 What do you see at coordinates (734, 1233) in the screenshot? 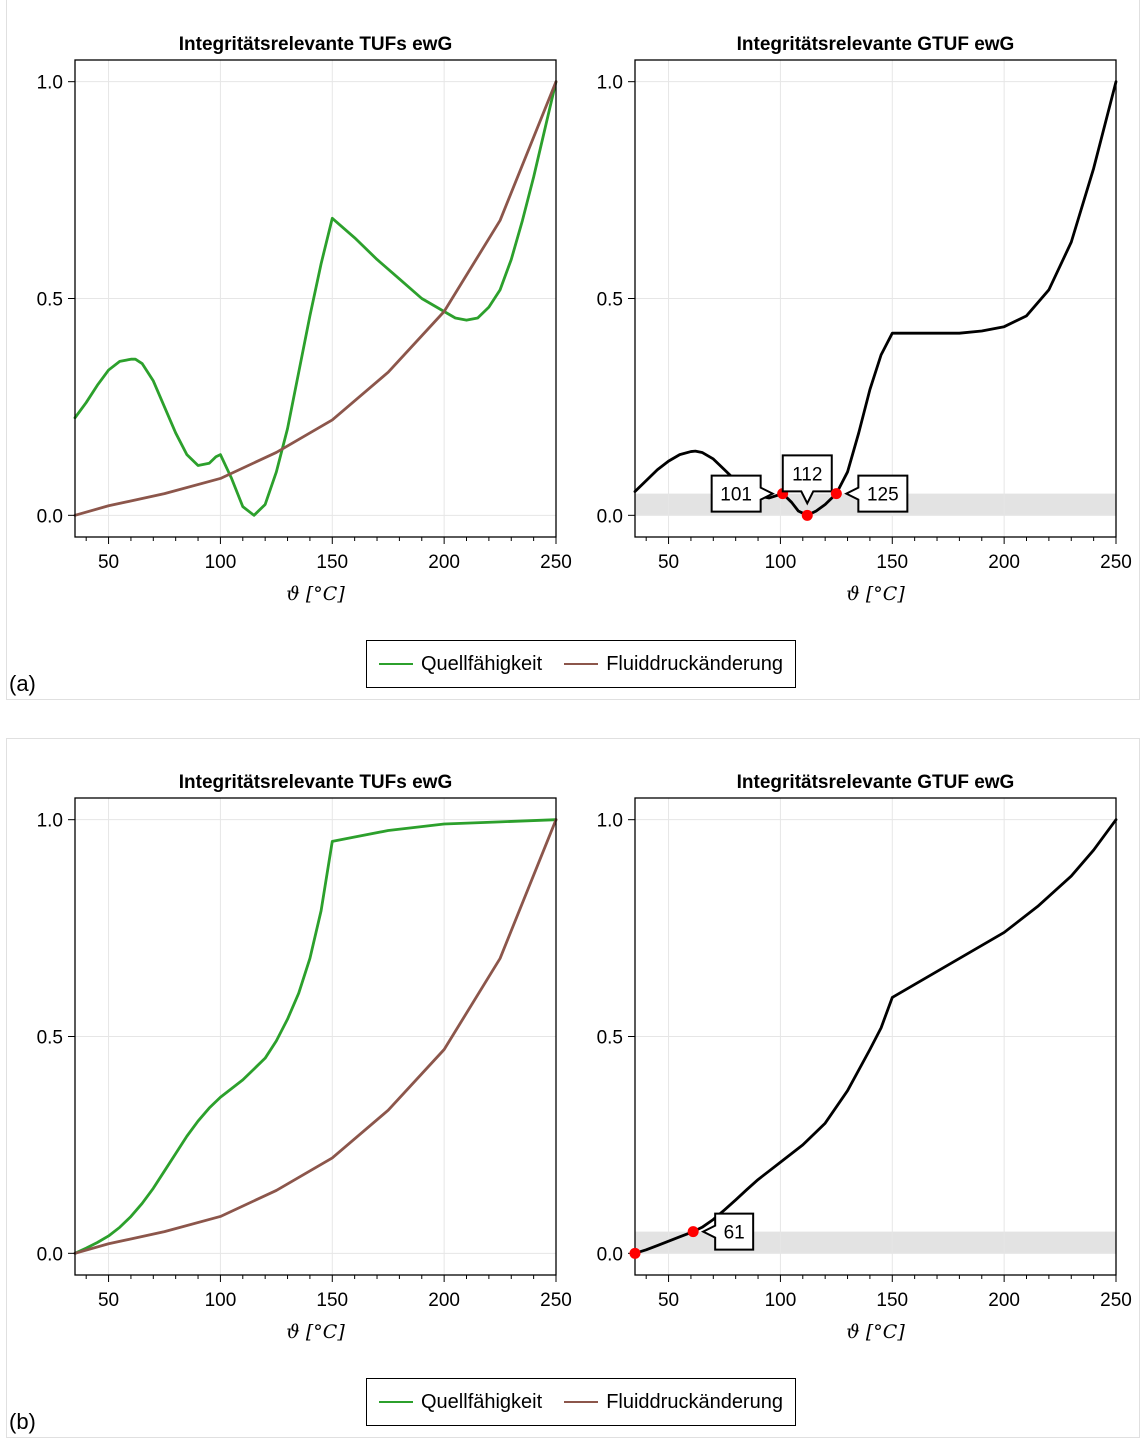
I see `callout-label: 61` at bounding box center [734, 1233].